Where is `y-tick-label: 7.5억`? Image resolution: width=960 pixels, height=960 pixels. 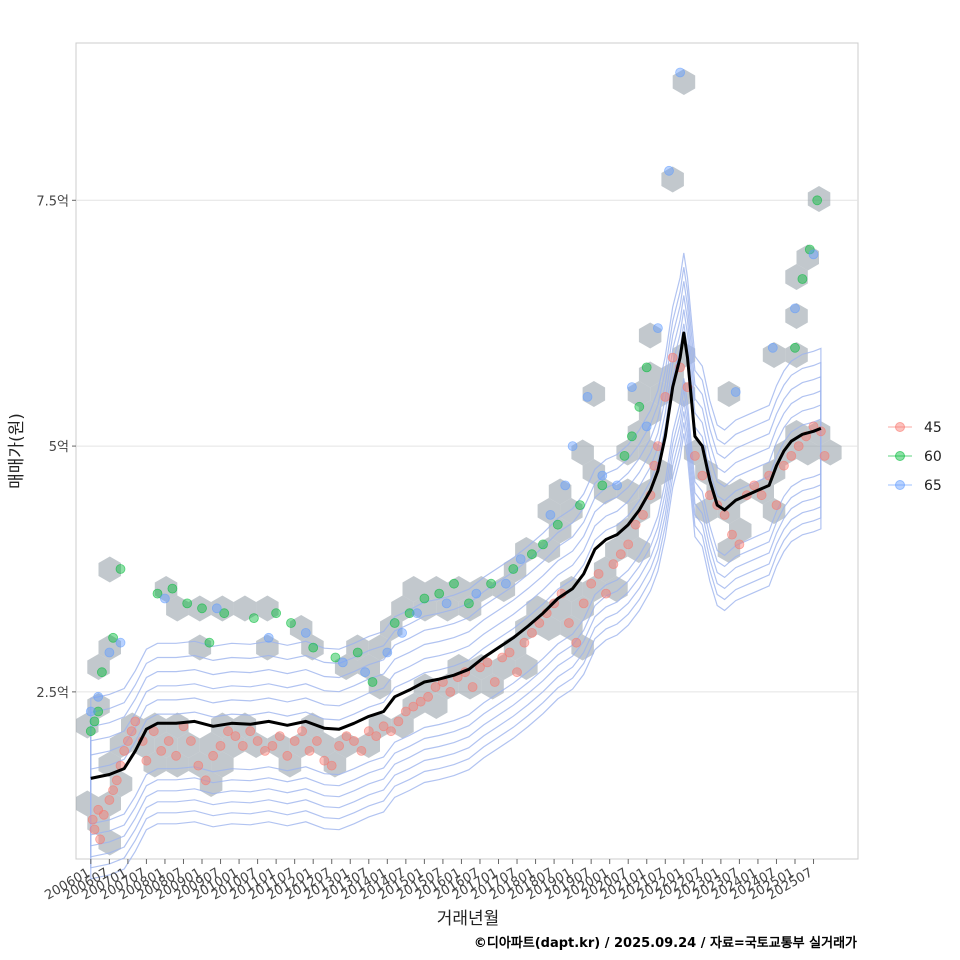
y-tick-label: 7.5억 is located at coordinates (52, 201).